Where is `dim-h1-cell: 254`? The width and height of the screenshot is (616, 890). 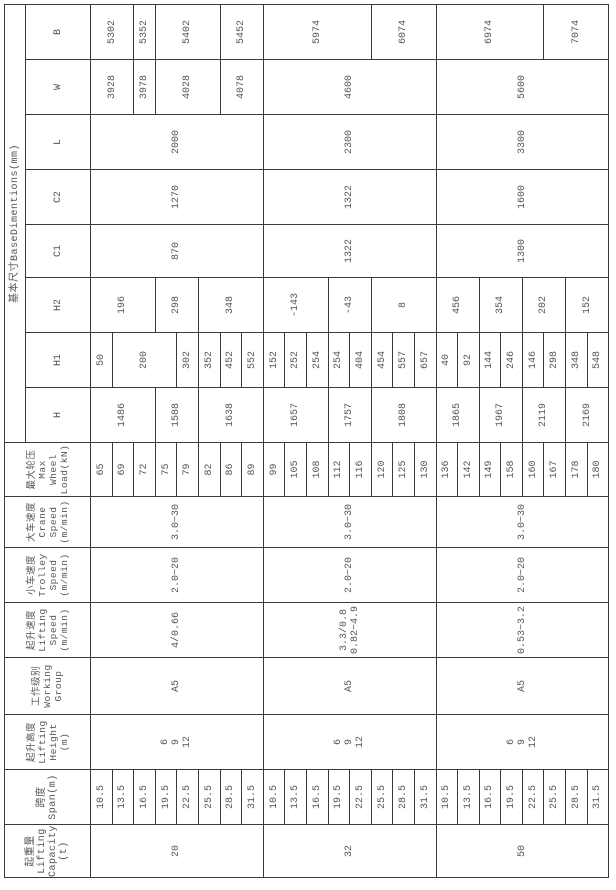 dim-h1-cell: 254 is located at coordinates (339, 360).